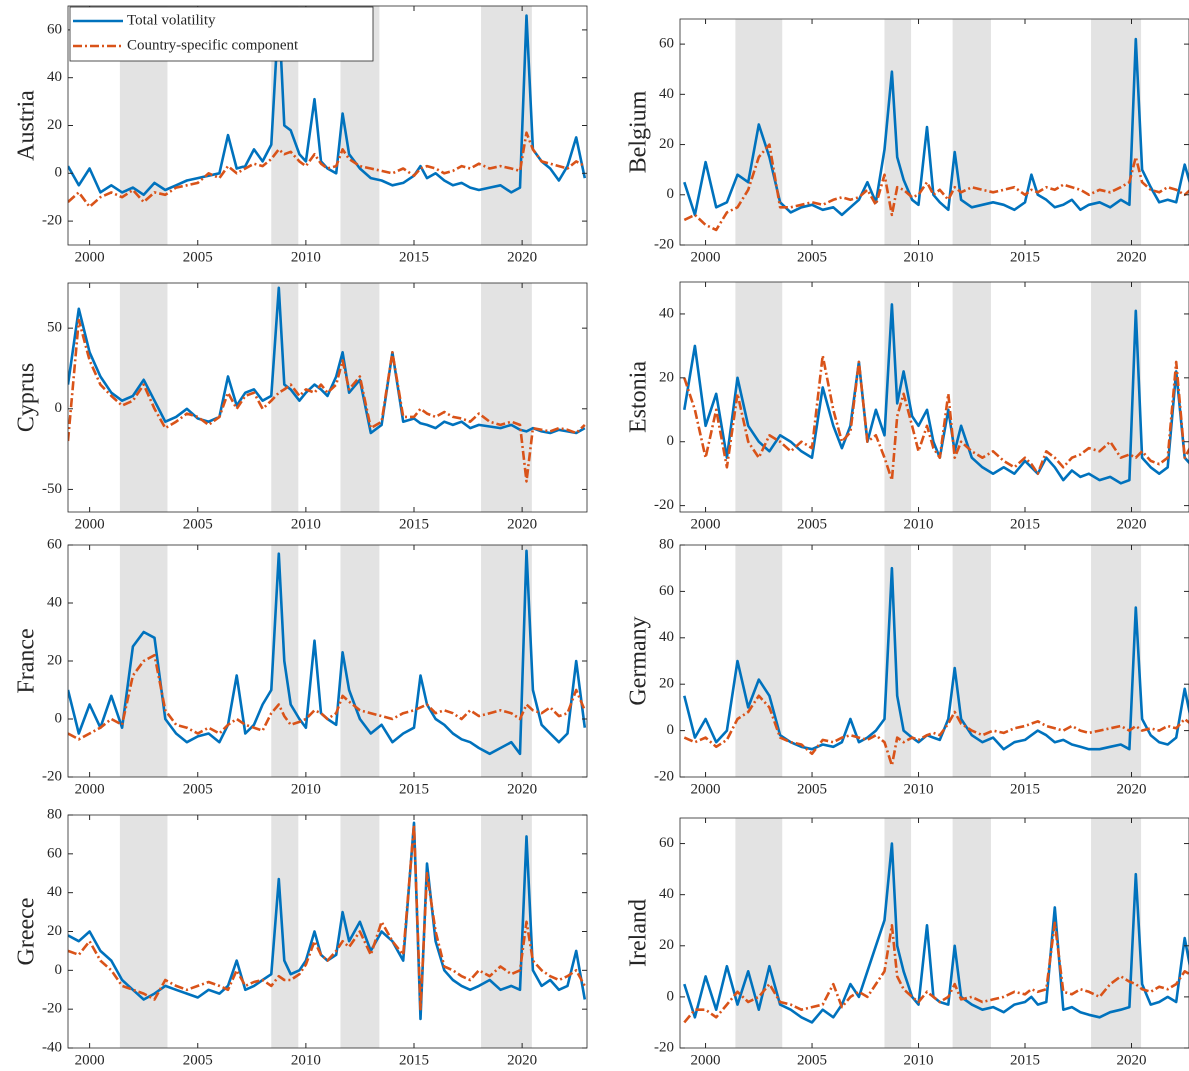  Describe the element at coordinates (27, 397) in the screenshot. I see `y-axis-label: Cyprus` at that location.